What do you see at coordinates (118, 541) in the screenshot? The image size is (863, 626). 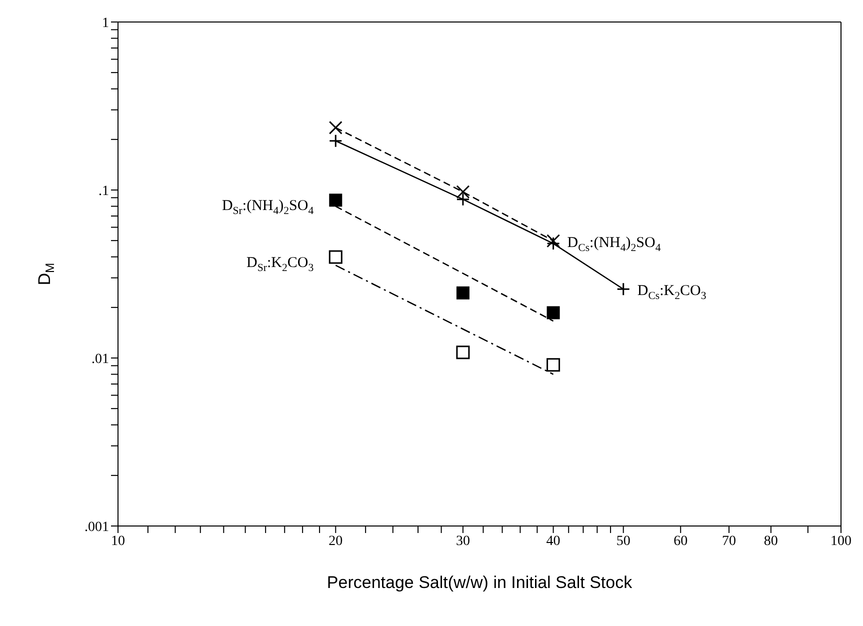 I see `x-tick-label: 10` at bounding box center [118, 541].